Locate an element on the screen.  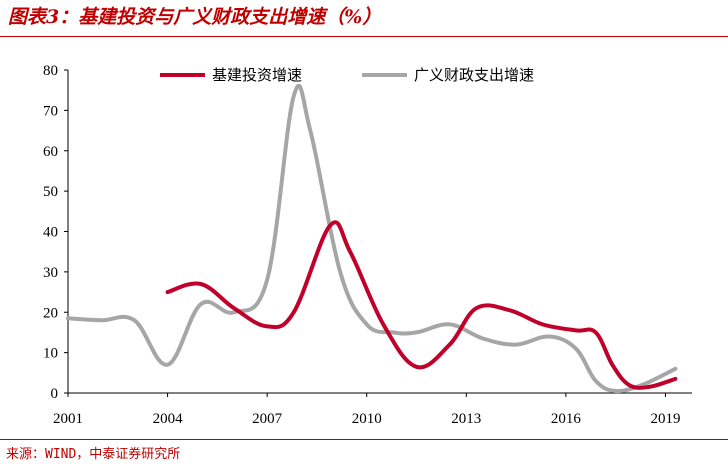
y-tick-label: 50 is located at coordinates (50, 192).